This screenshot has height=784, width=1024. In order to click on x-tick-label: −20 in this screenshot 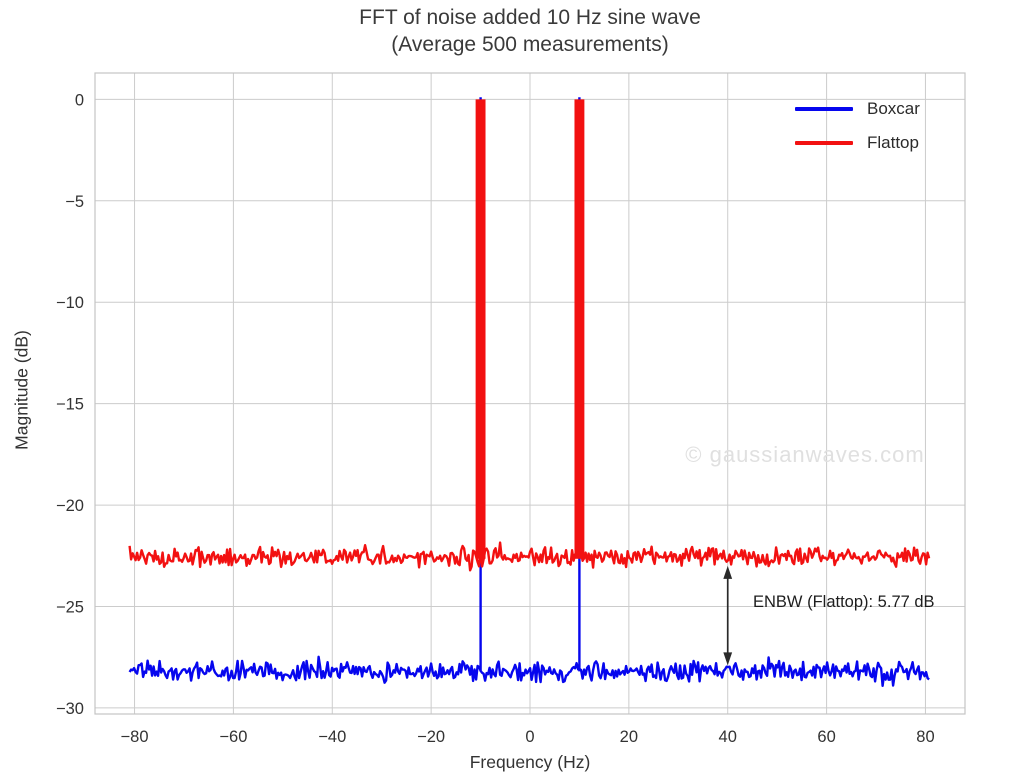, I will do `click(431, 737)`.